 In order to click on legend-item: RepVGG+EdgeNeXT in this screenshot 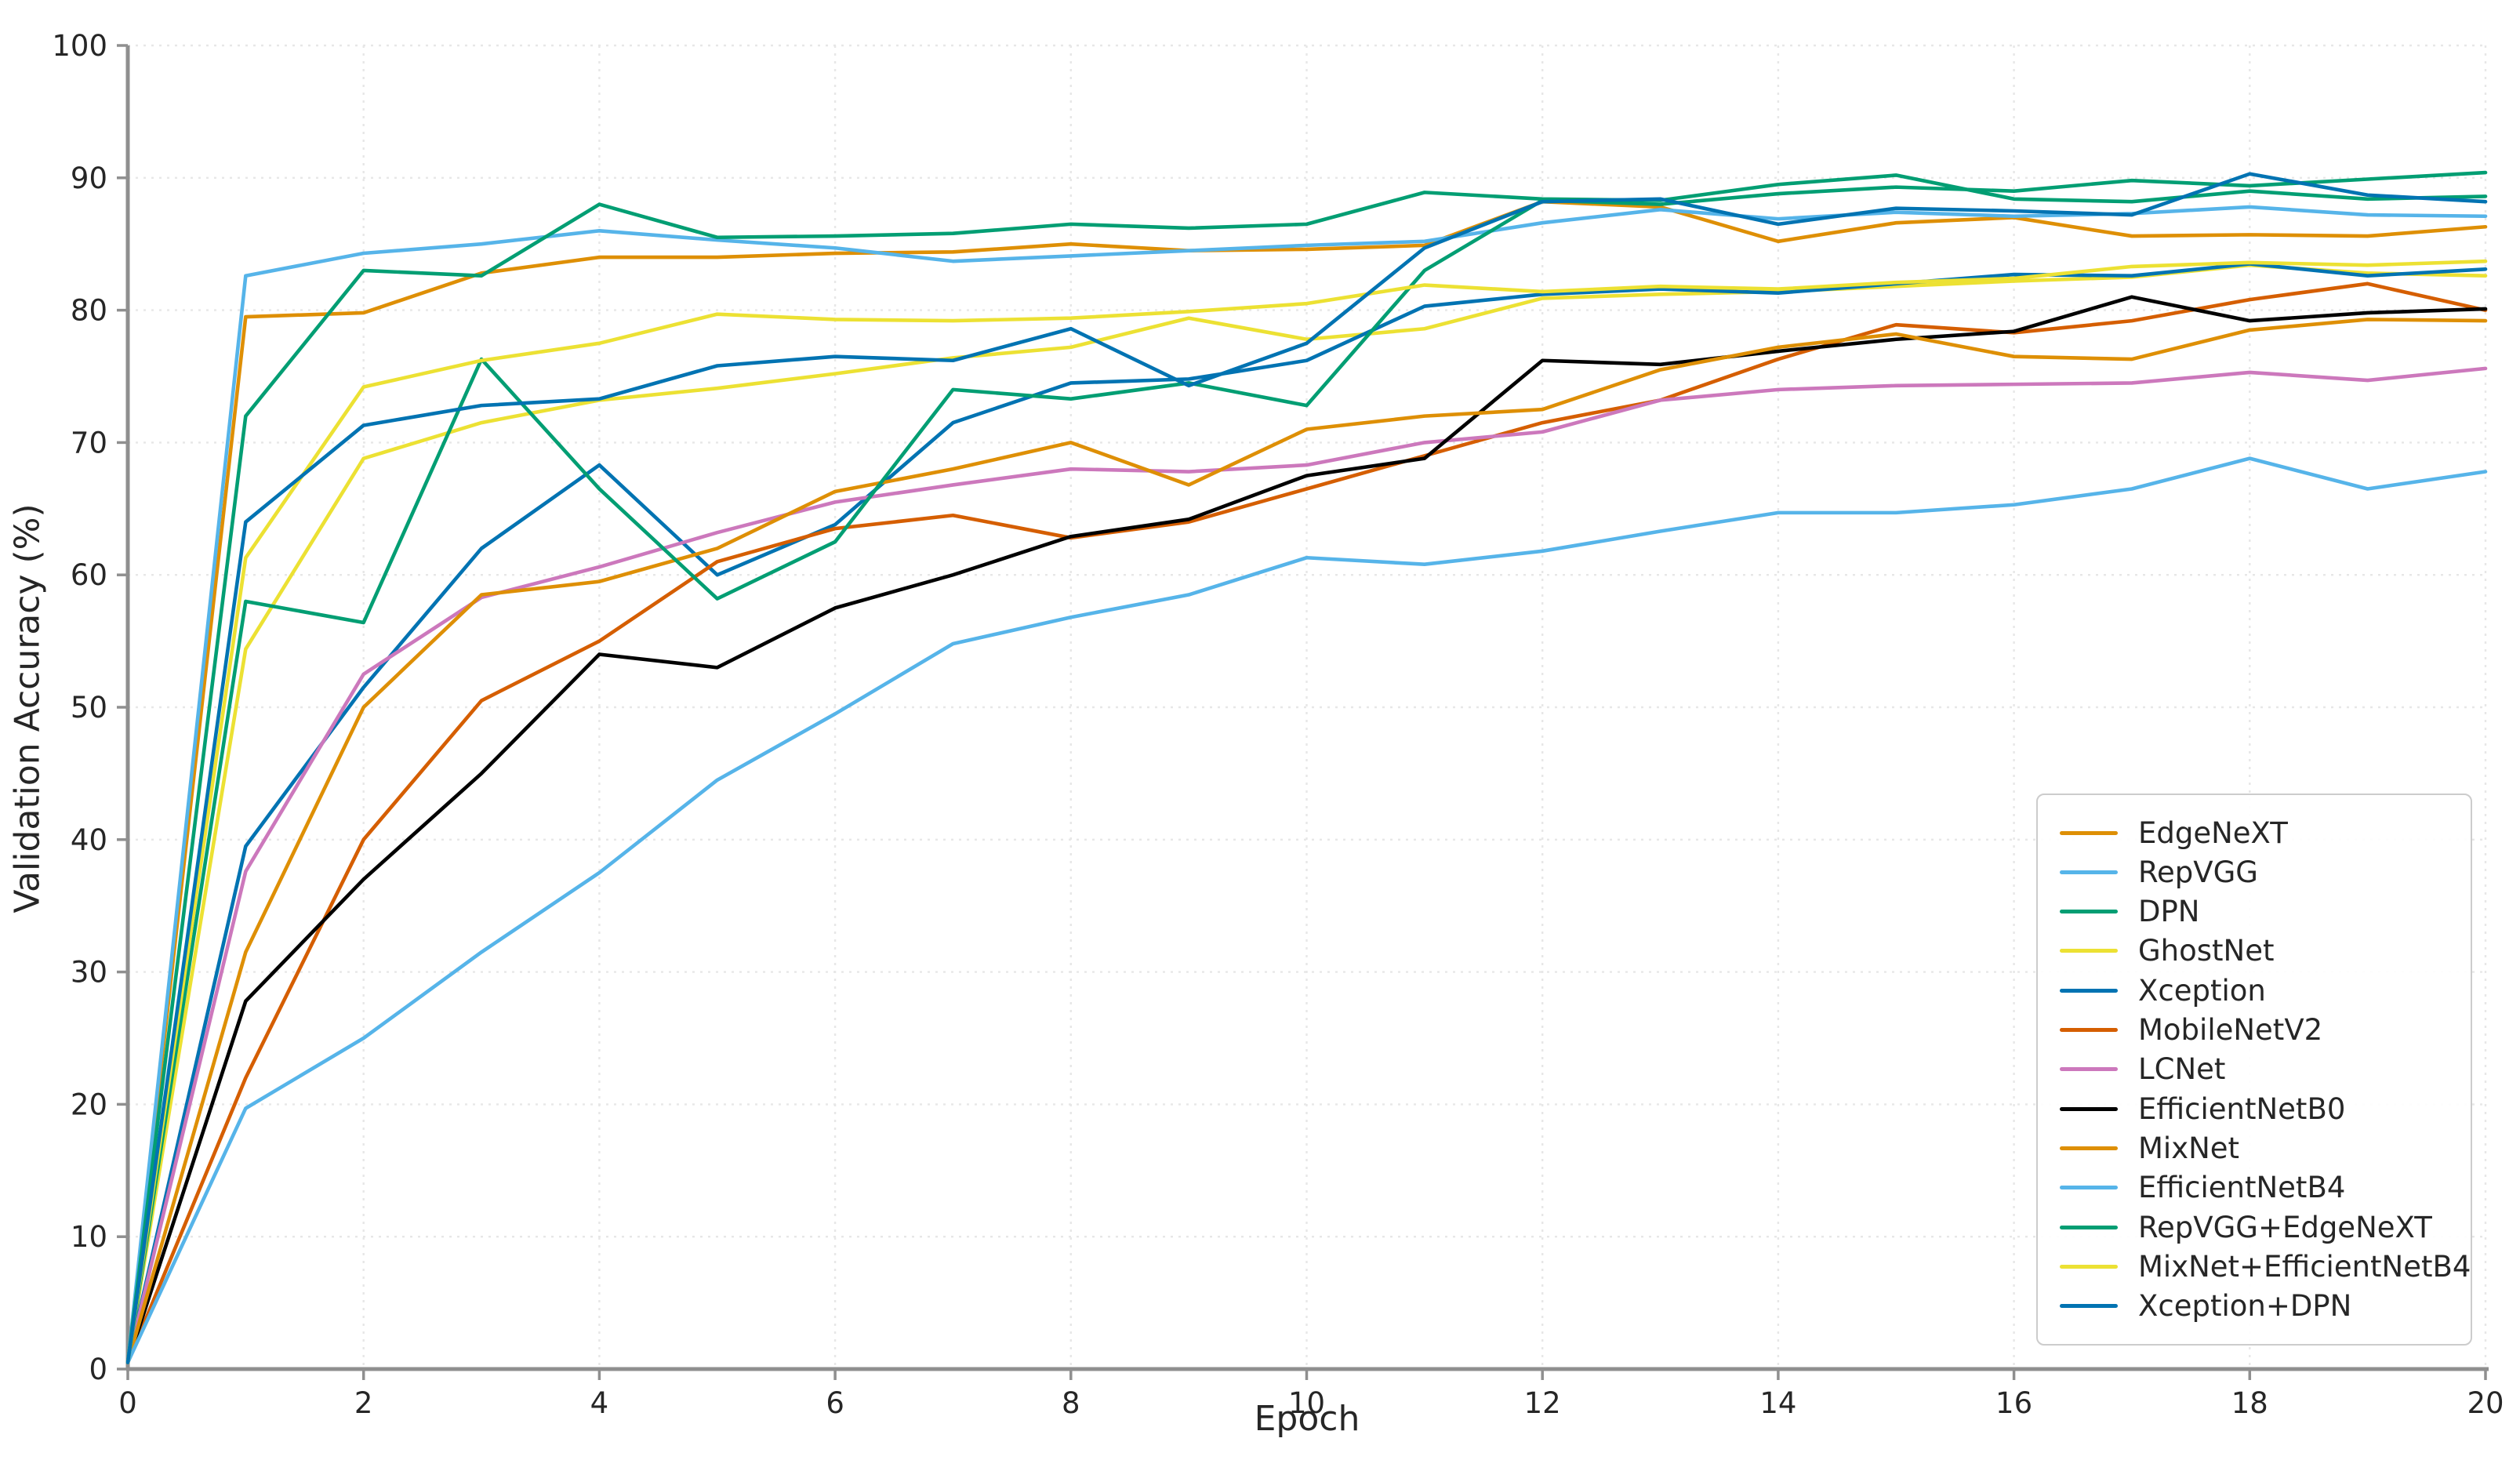, I will do `click(2254, 1227)`.